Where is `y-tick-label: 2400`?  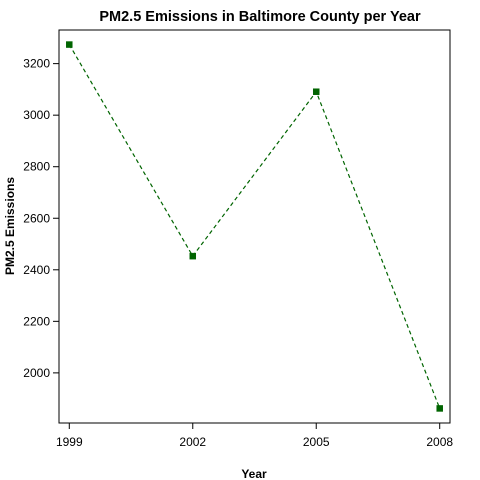 y-tick-label: 2400 is located at coordinates (36, 270).